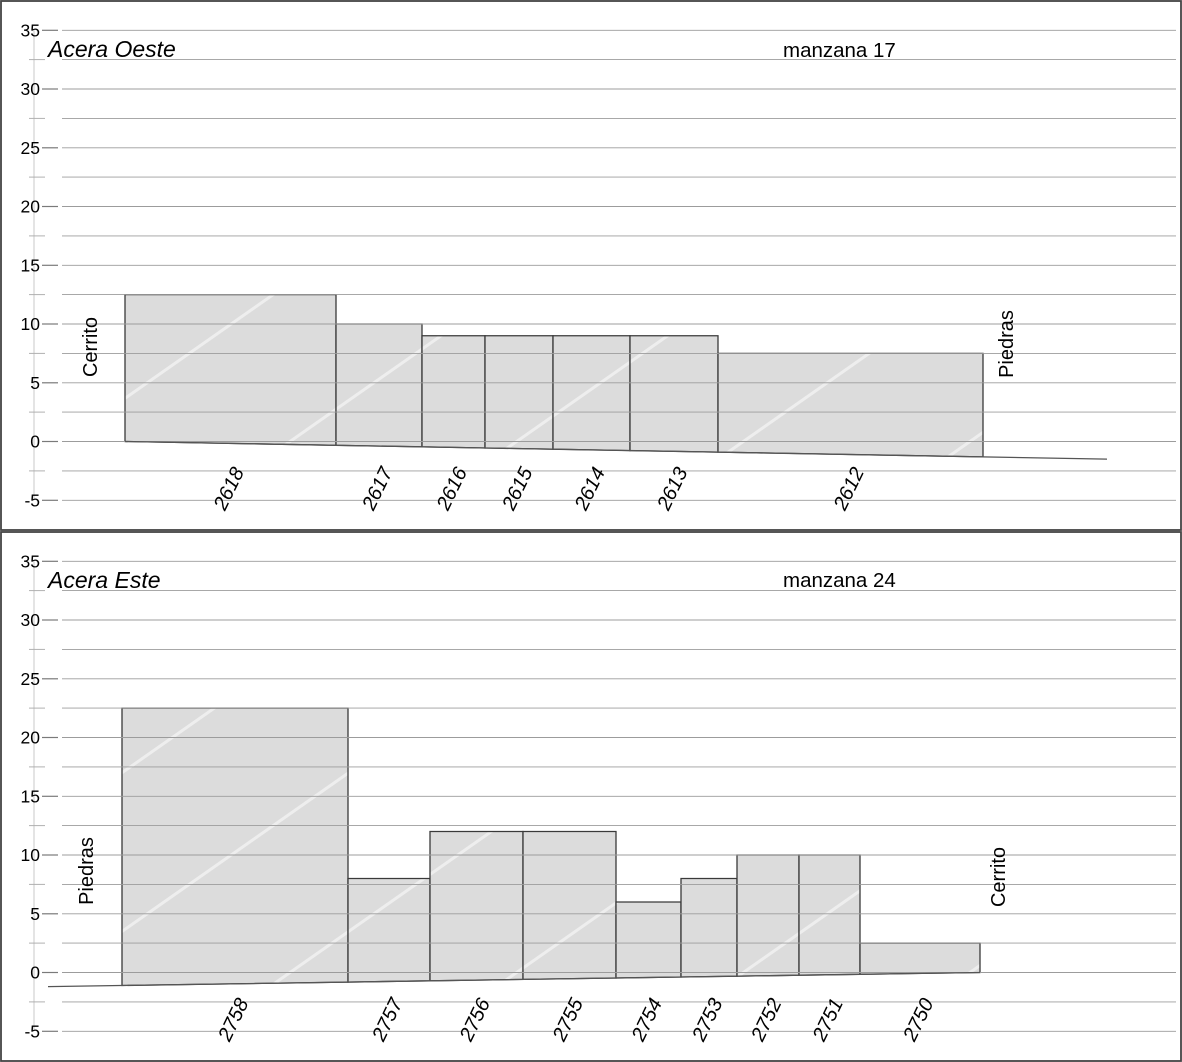  I want to click on panel-title: Acera Oeste, so click(111, 49).